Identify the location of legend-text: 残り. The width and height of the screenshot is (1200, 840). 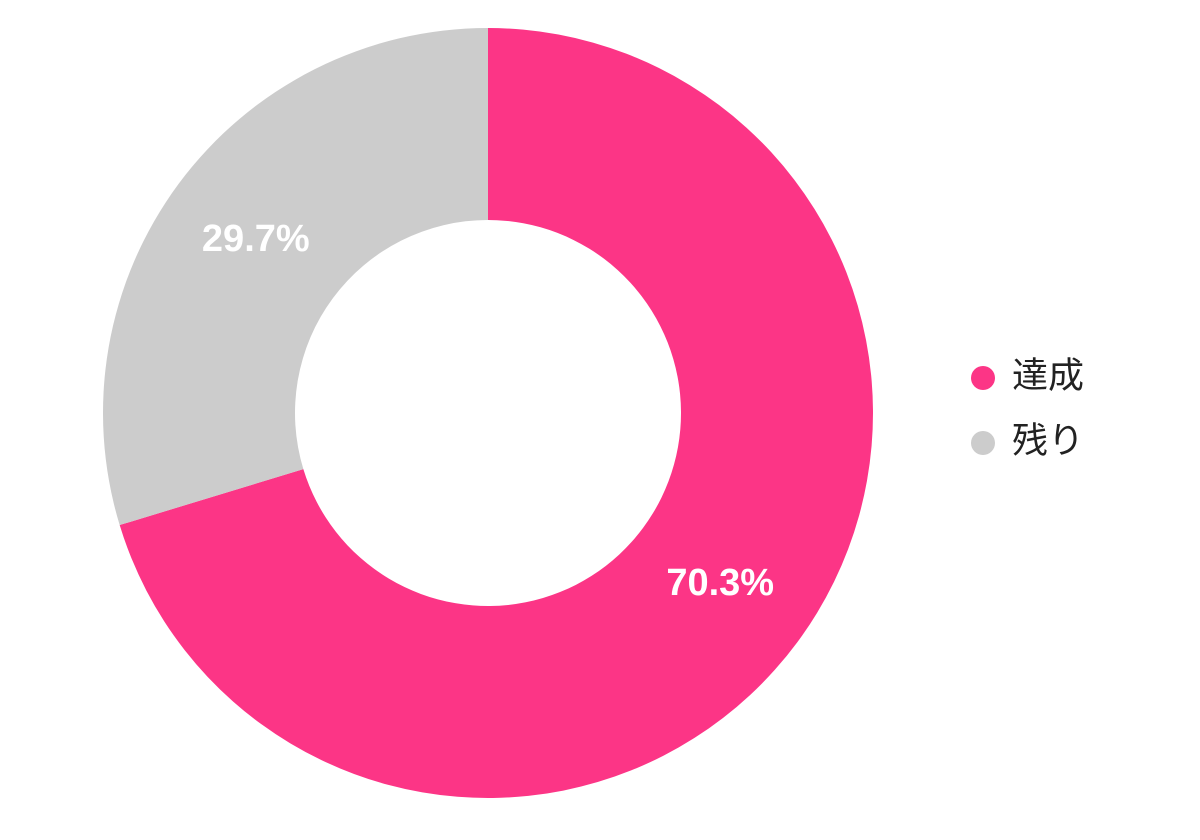
(1048, 440).